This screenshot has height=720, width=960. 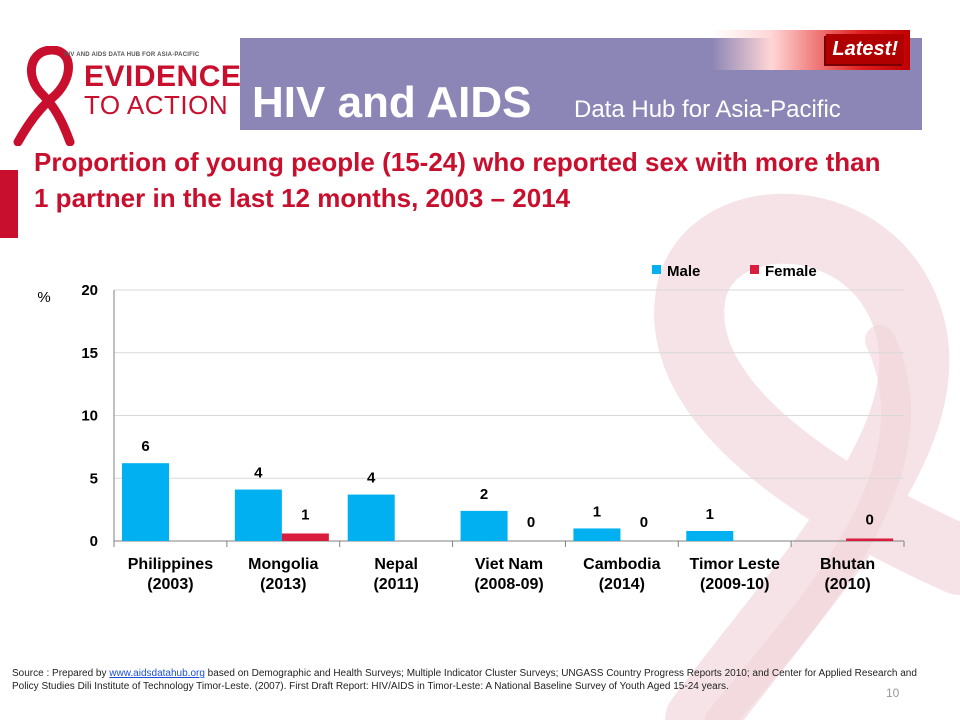 I want to click on y-tick-label: 15, so click(x=89, y=353).